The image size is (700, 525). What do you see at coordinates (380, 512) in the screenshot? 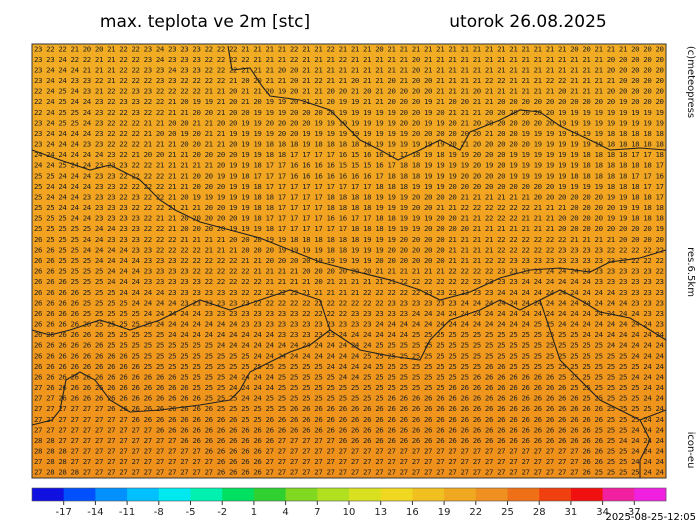
I see `colorbar-tick-label: 13` at bounding box center [380, 512].